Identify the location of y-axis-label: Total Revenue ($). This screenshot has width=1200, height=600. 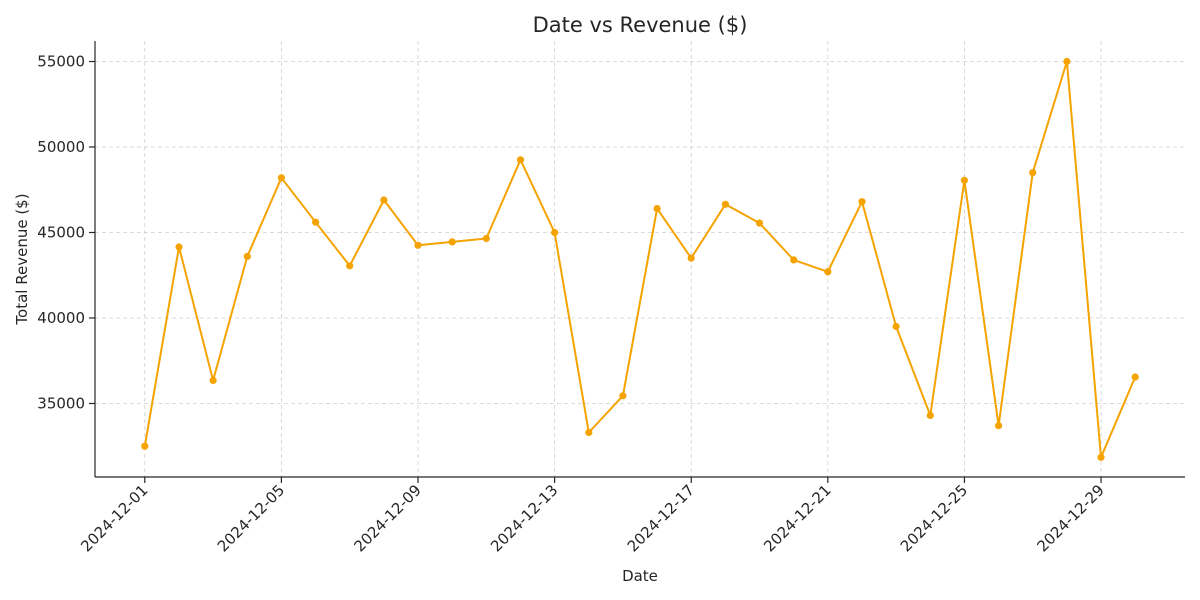
(22, 259).